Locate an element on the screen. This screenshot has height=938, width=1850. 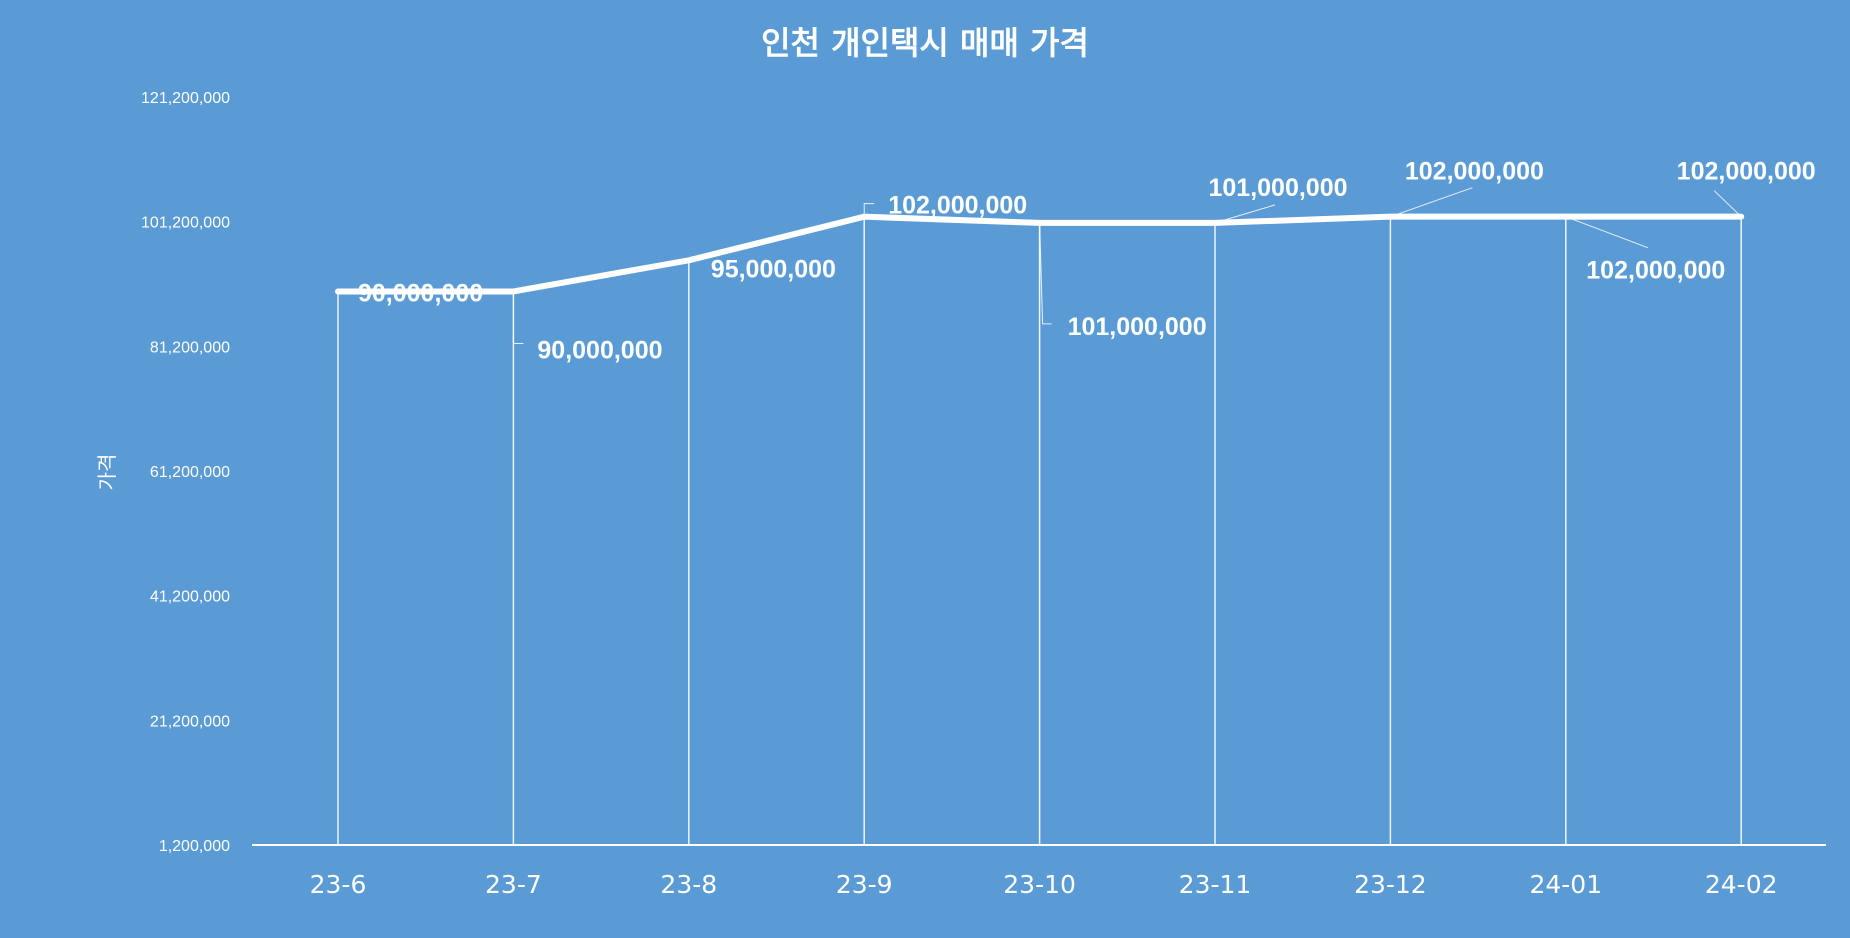
x-tick-label: 23-12 is located at coordinates (1390, 884).